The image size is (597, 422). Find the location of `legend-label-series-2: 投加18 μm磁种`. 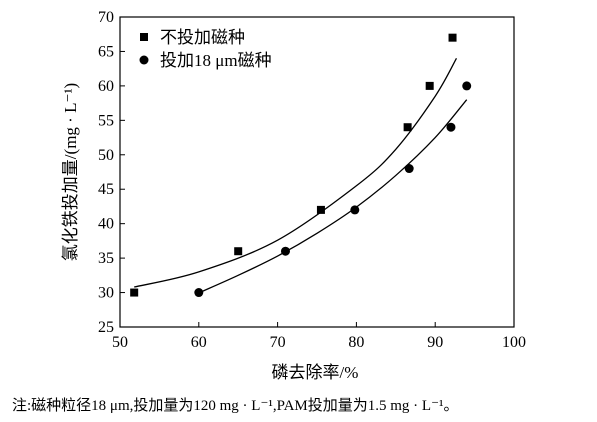

legend-label-series-2: 投加18 μm磁种 is located at coordinates (216, 60).